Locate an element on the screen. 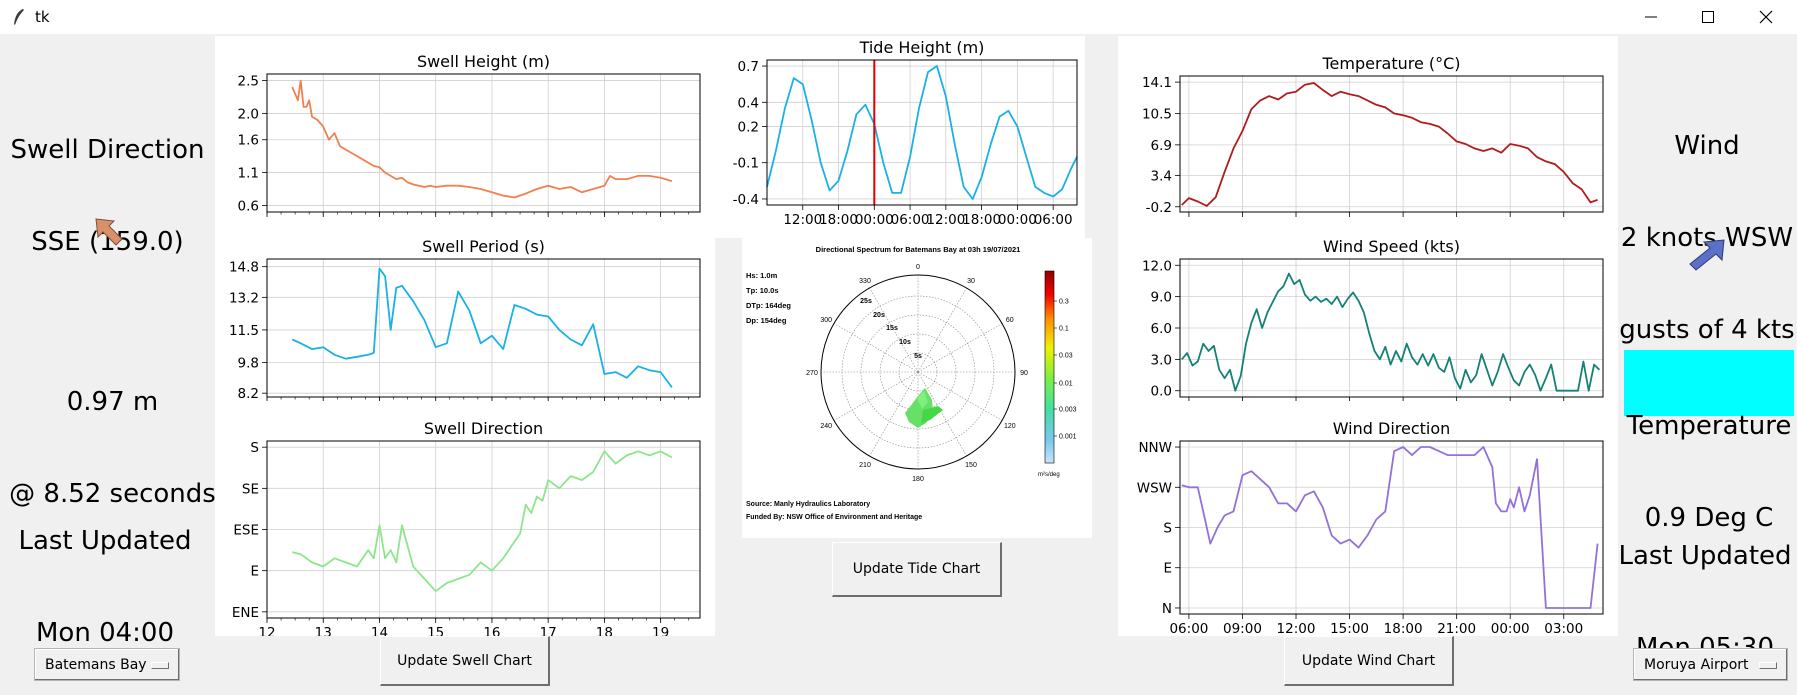 The width and height of the screenshot is (1797, 695). period-label: 5s is located at coordinates (918, 356).